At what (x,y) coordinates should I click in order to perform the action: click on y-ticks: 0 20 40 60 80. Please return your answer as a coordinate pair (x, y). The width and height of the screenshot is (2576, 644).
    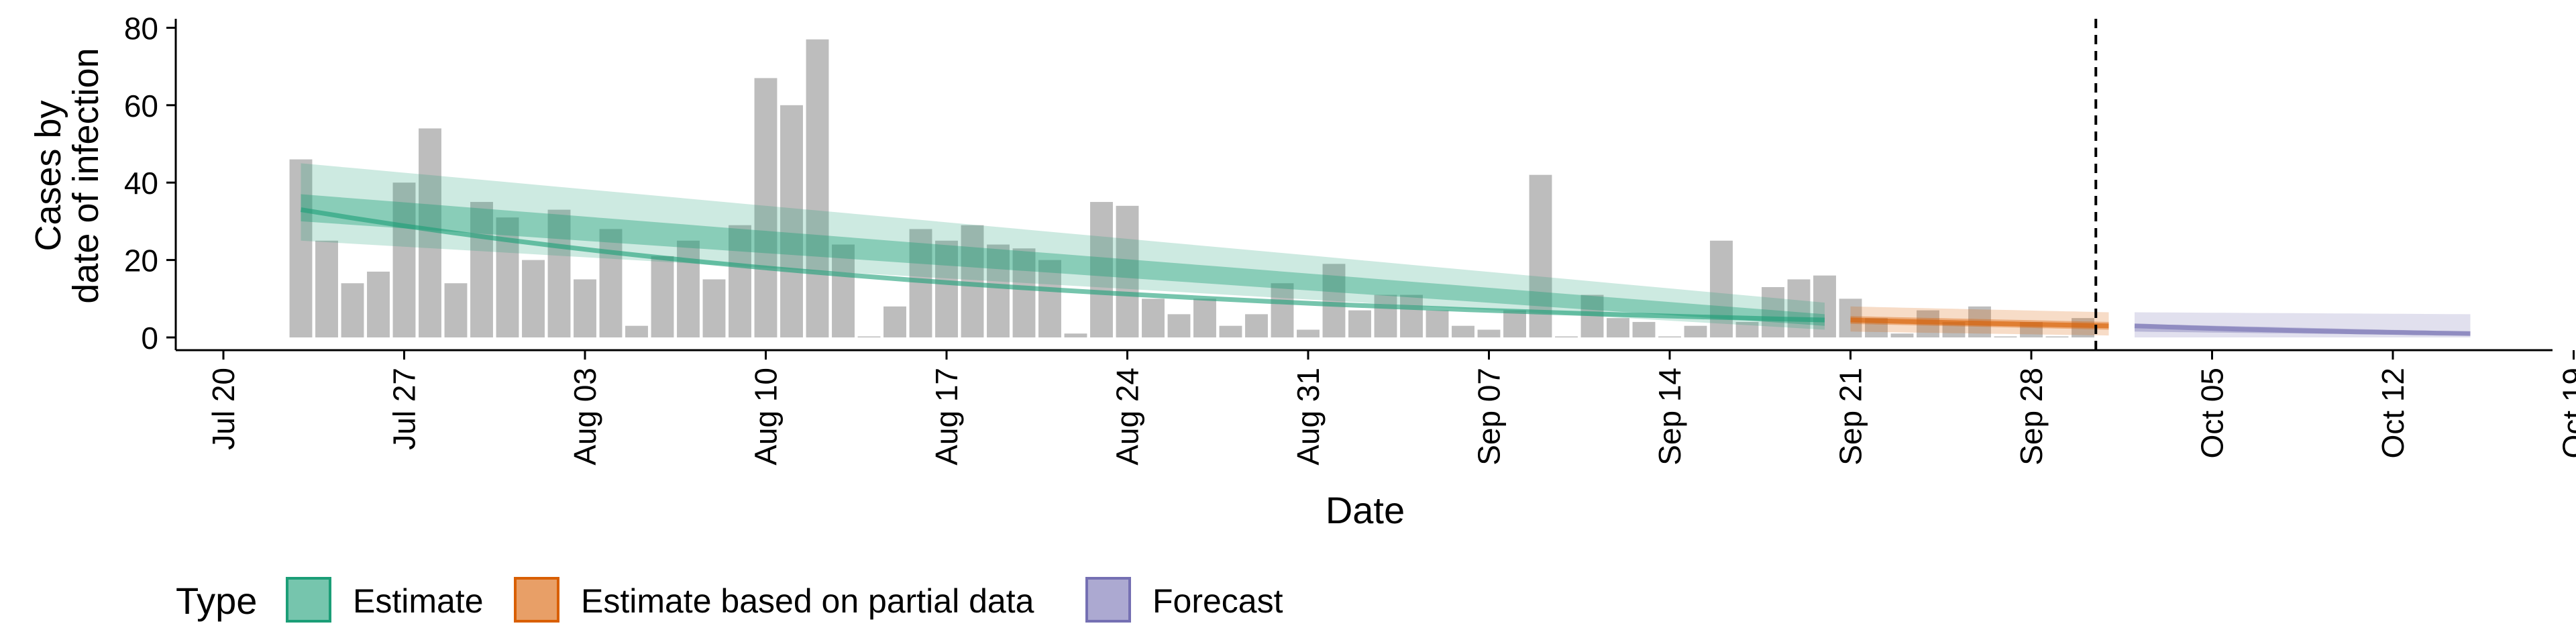
    Looking at the image, I should click on (150, 183).